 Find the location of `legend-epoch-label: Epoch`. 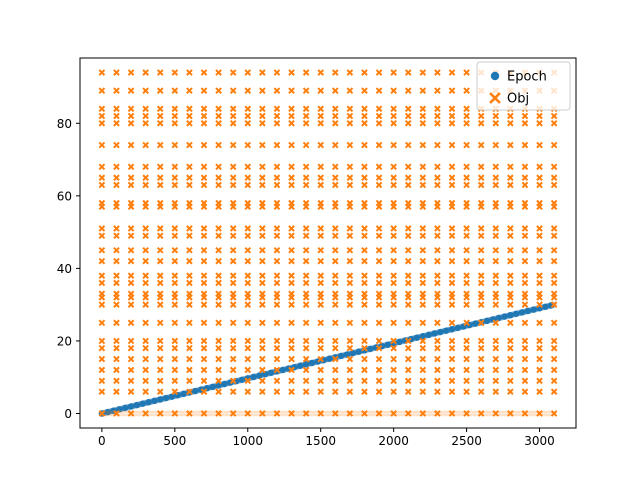

legend-epoch-label: Epoch is located at coordinates (527, 77).